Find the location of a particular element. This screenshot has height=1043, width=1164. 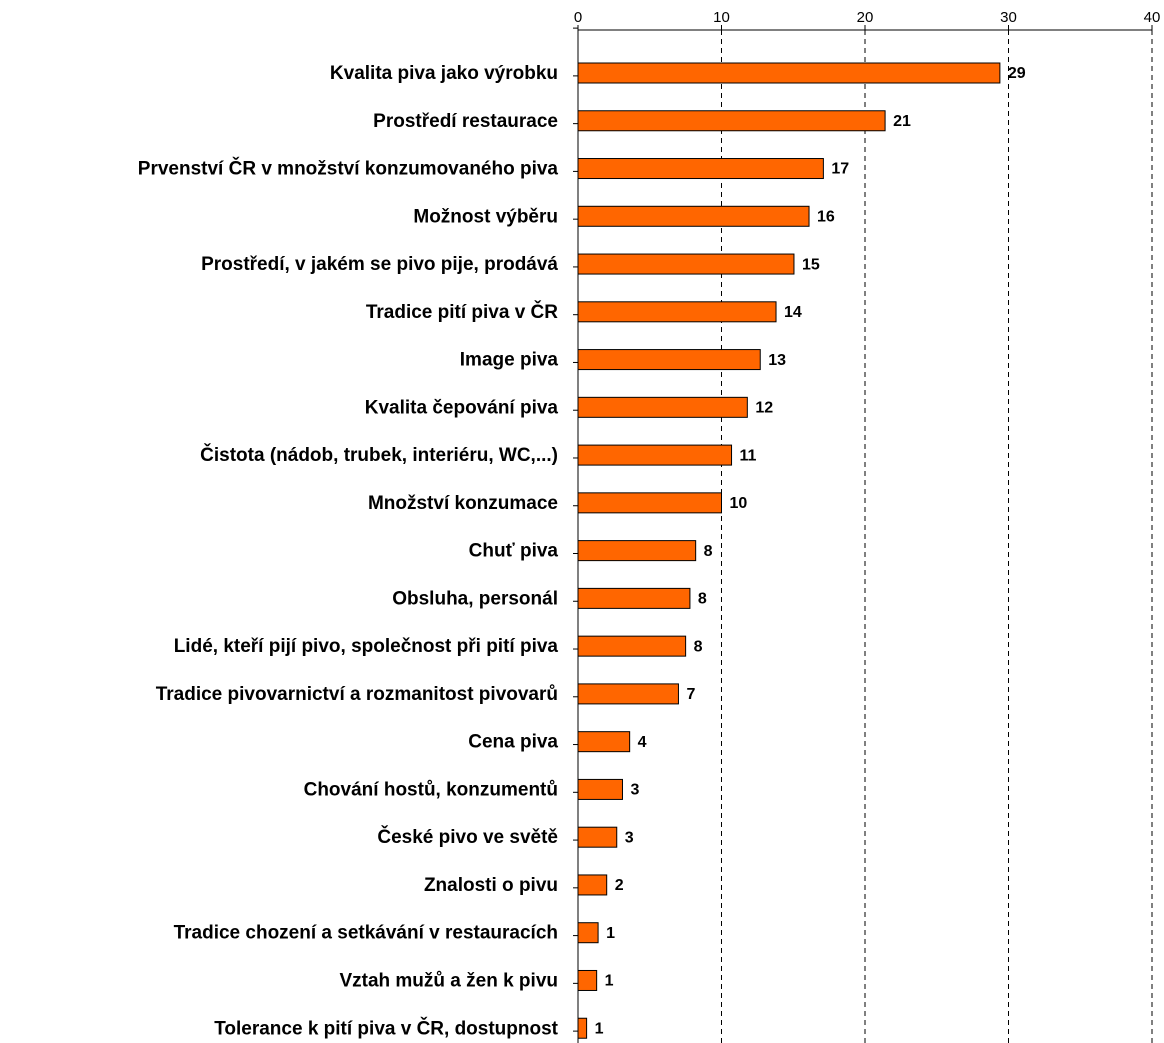

category-label: Image piva is located at coordinates (509, 360).